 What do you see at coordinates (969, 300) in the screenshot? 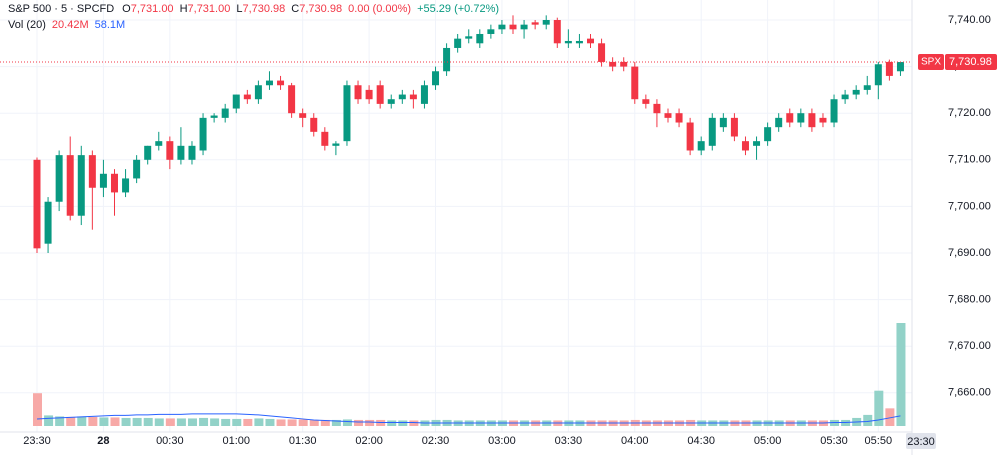
I see `y-tick-label: 7,680.00` at bounding box center [969, 300].